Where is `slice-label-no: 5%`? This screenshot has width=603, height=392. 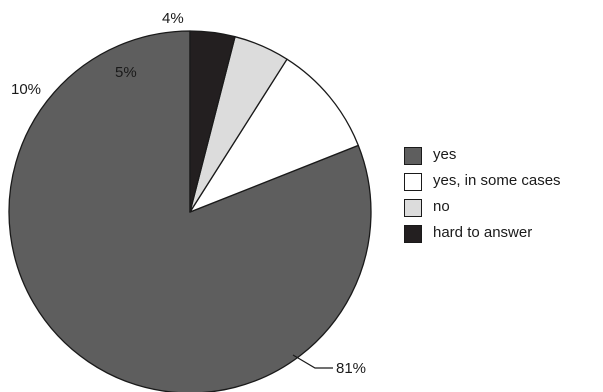 slice-label-no: 5% is located at coordinates (126, 72).